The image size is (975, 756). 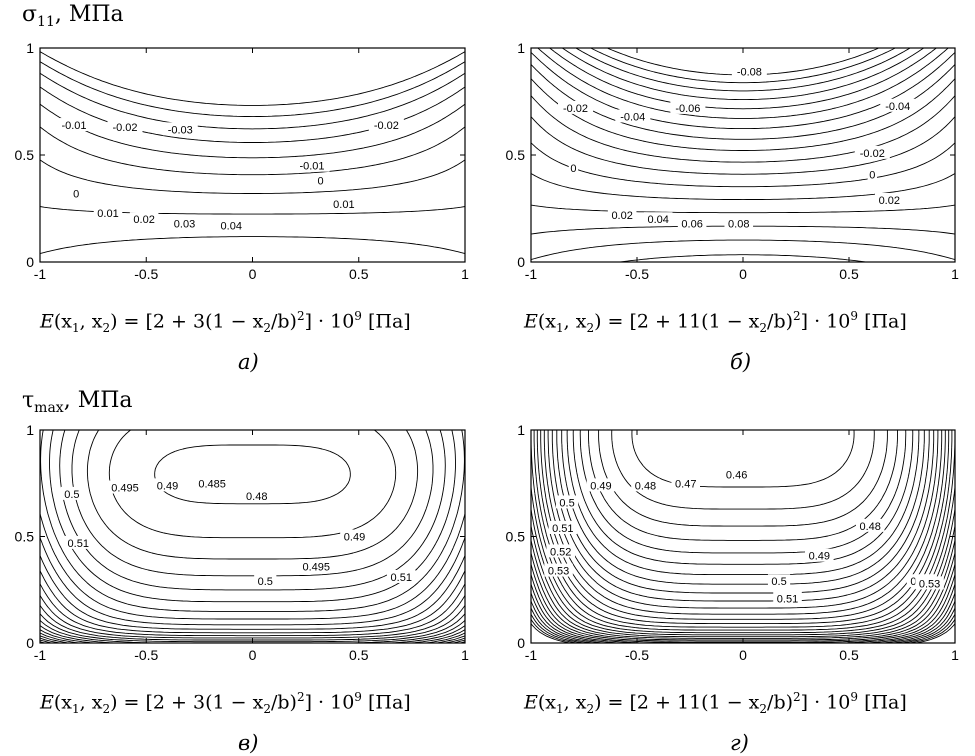 What do you see at coordinates (248, 362) in the screenshot?
I see `panel-letter-a: а)` at bounding box center [248, 362].